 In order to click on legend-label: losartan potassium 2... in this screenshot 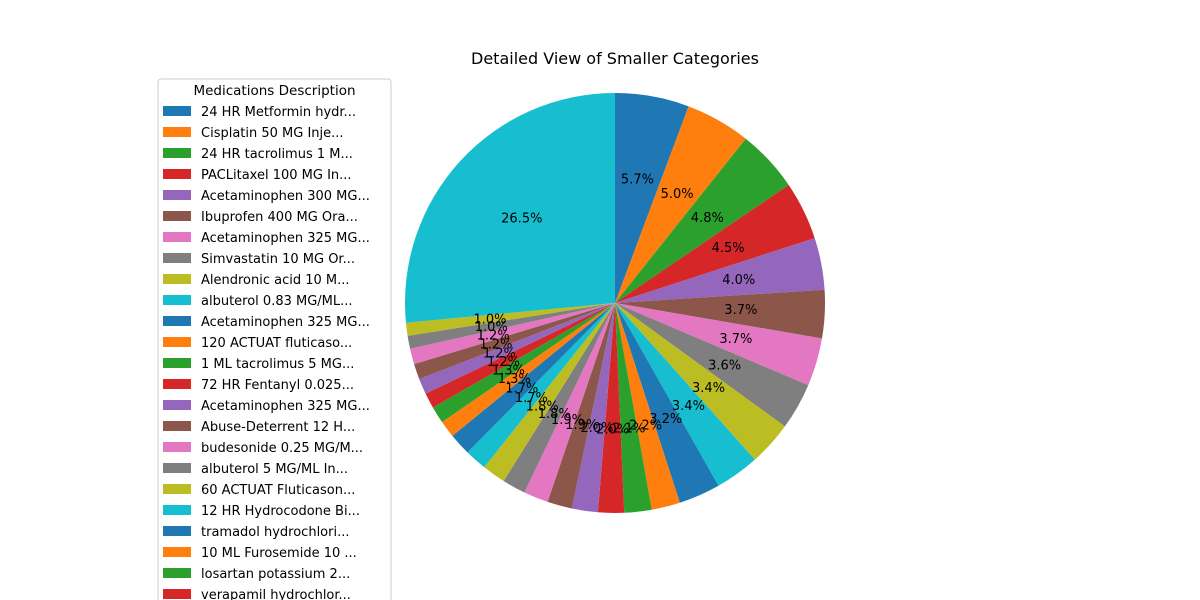, I will do `click(275, 574)`.